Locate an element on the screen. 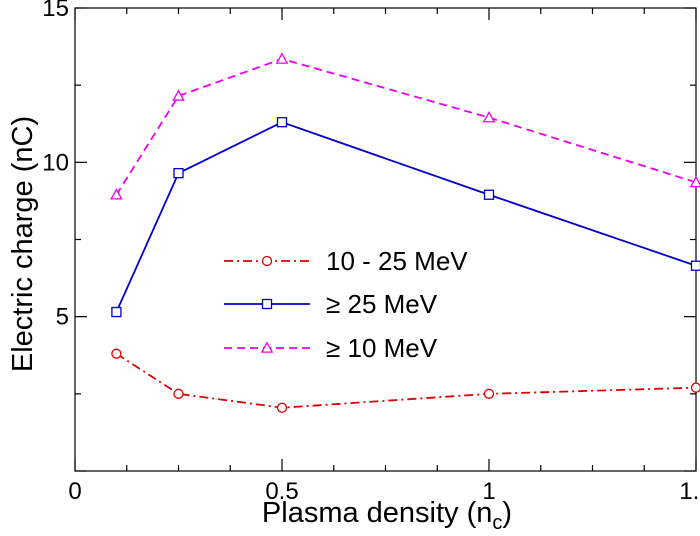 This screenshot has height=536, width=700. y-tick-label: 10 is located at coordinates (55, 162).